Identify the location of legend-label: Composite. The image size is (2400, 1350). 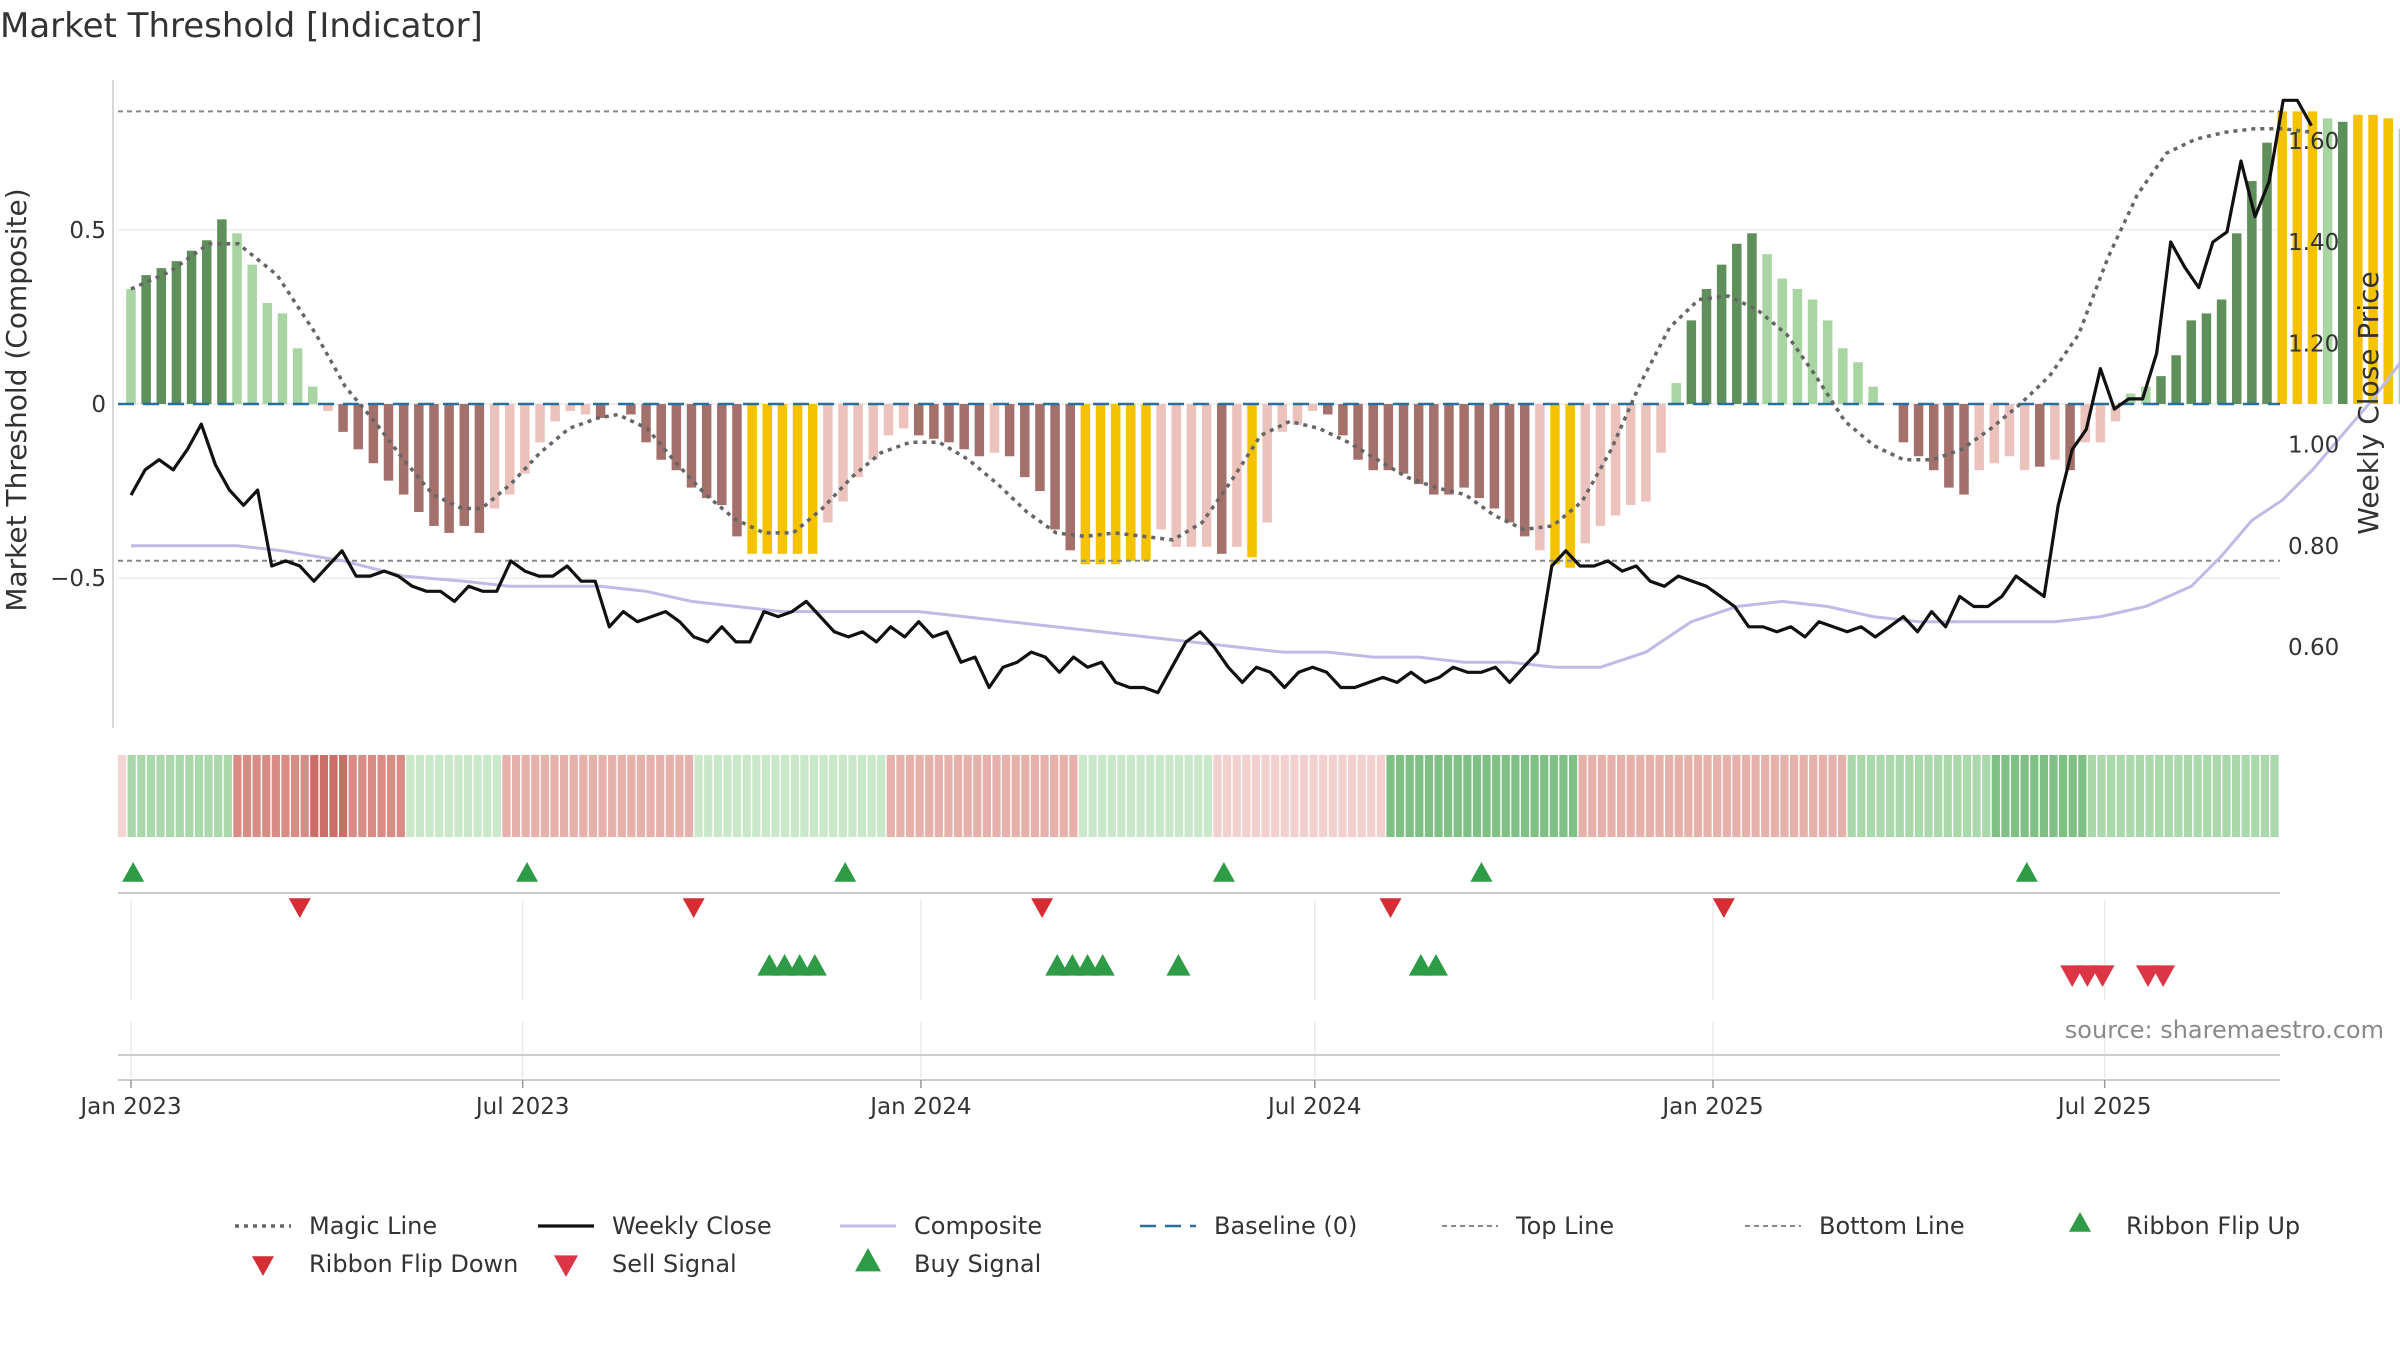
(978, 1226).